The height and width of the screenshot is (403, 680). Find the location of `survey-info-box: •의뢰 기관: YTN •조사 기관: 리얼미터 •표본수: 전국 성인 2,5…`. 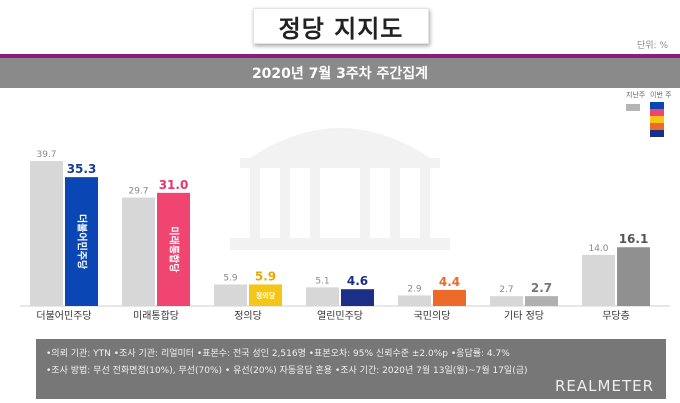

survey-info-box: •의뢰 기관: YTN •조사 기관: 리얼미터 •표본수: 전국 성인 2,5… is located at coordinates (351, 369).